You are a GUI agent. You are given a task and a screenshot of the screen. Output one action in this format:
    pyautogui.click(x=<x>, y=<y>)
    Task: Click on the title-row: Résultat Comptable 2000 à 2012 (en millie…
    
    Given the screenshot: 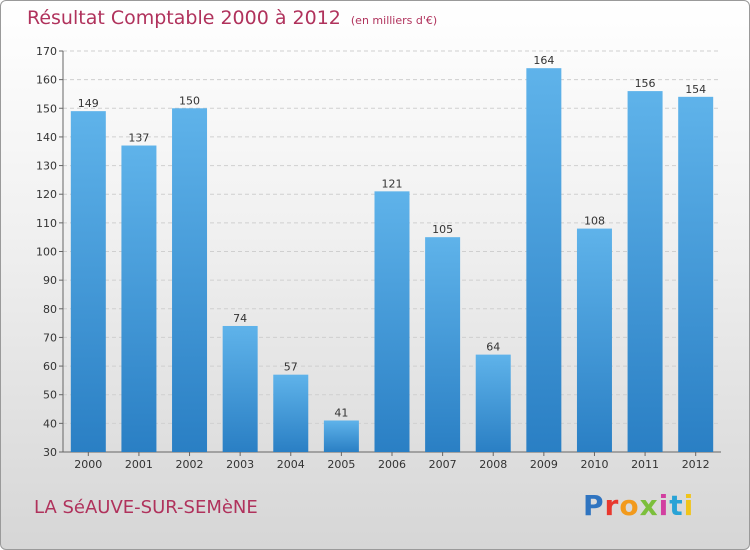 What is the action you would take?
    pyautogui.click(x=232, y=18)
    